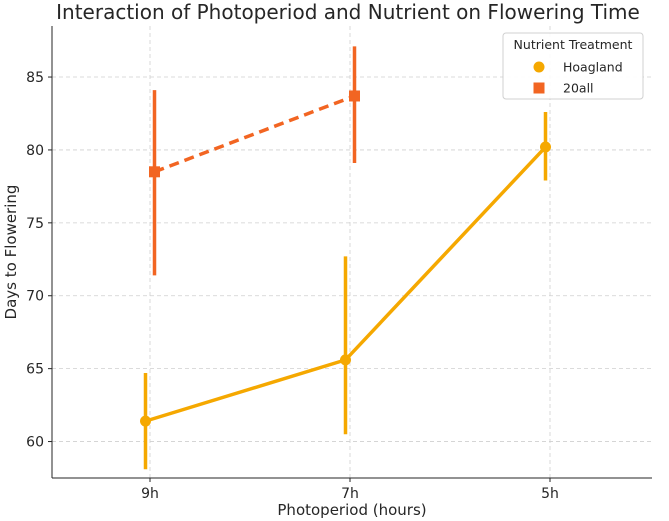 The height and width of the screenshot is (521, 669). What do you see at coordinates (150, 494) in the screenshot?
I see `x-tick-label: 9h` at bounding box center [150, 494].